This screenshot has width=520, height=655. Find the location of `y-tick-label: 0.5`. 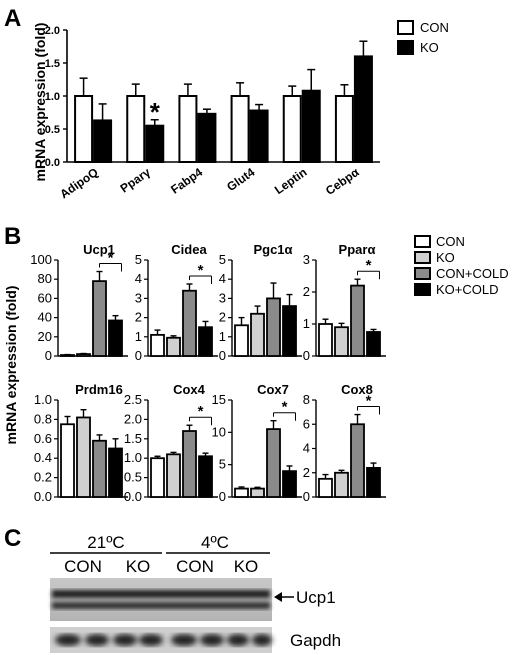

y-tick-label: 0.5 is located at coordinates (52, 130).